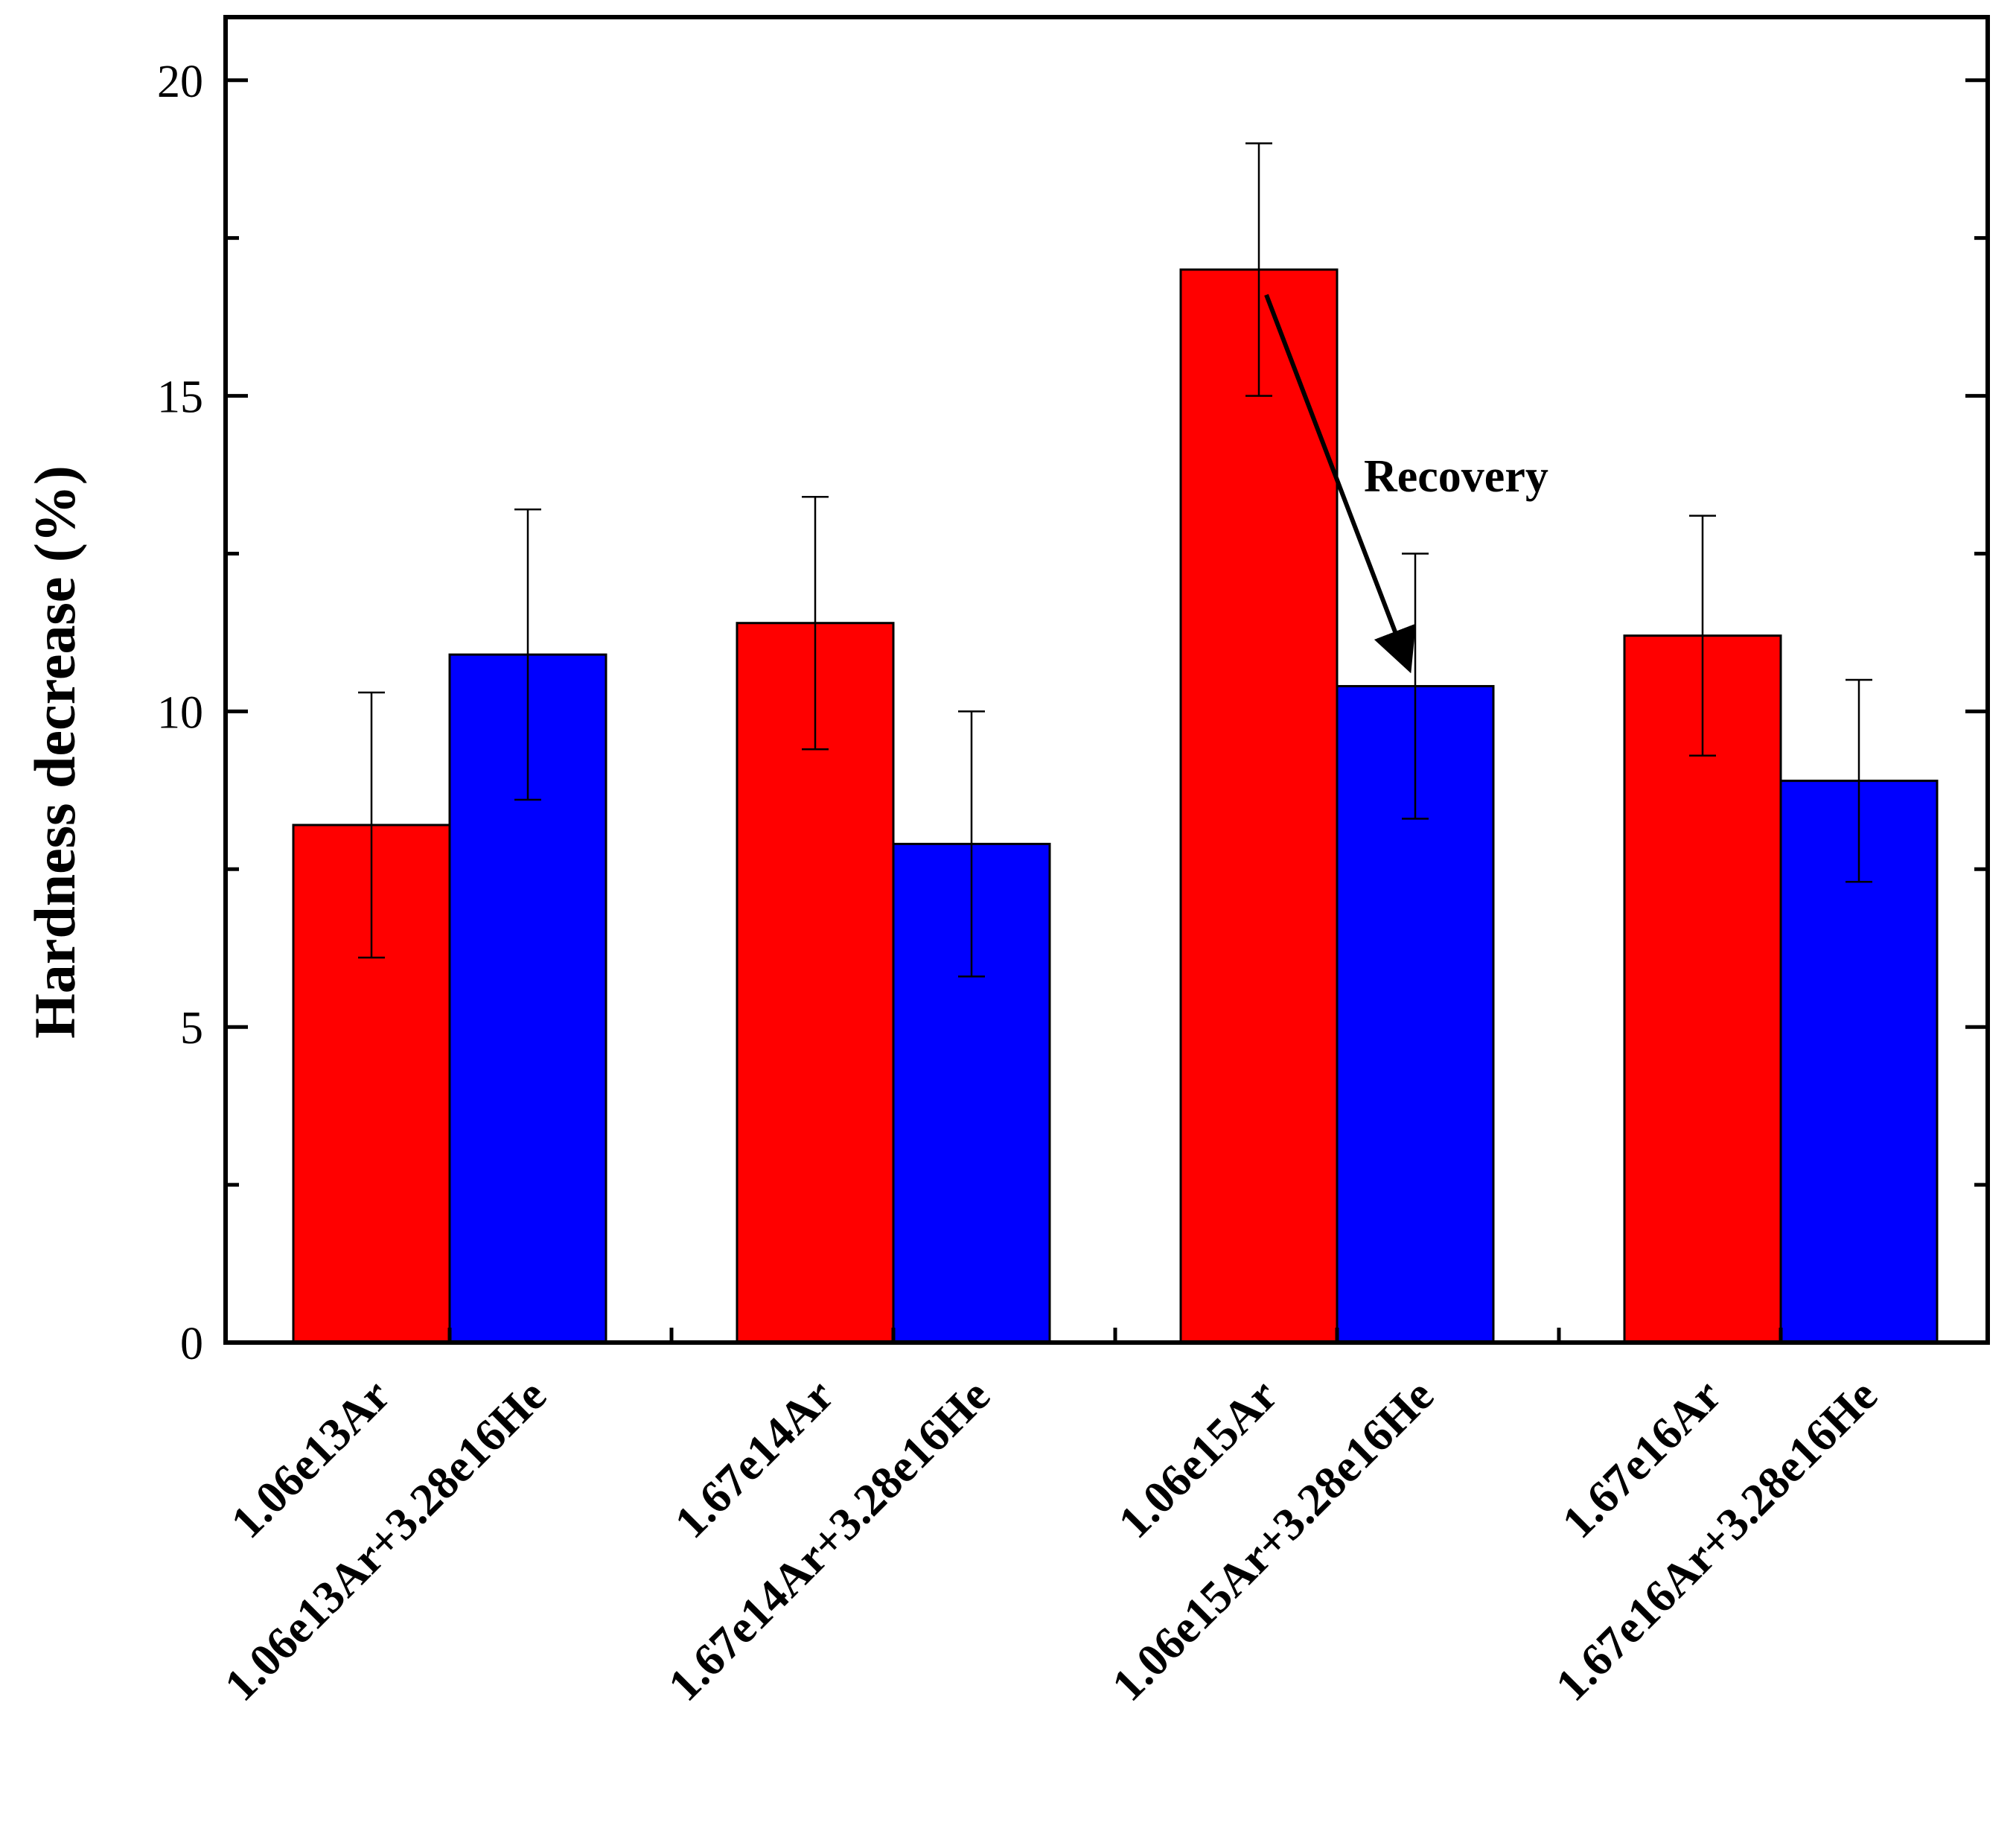 The height and width of the screenshot is (1834, 2016). What do you see at coordinates (971, 844) in the screenshot?
I see `error-bar-1.67e14Ar+3.28e16He` at bounding box center [971, 844].